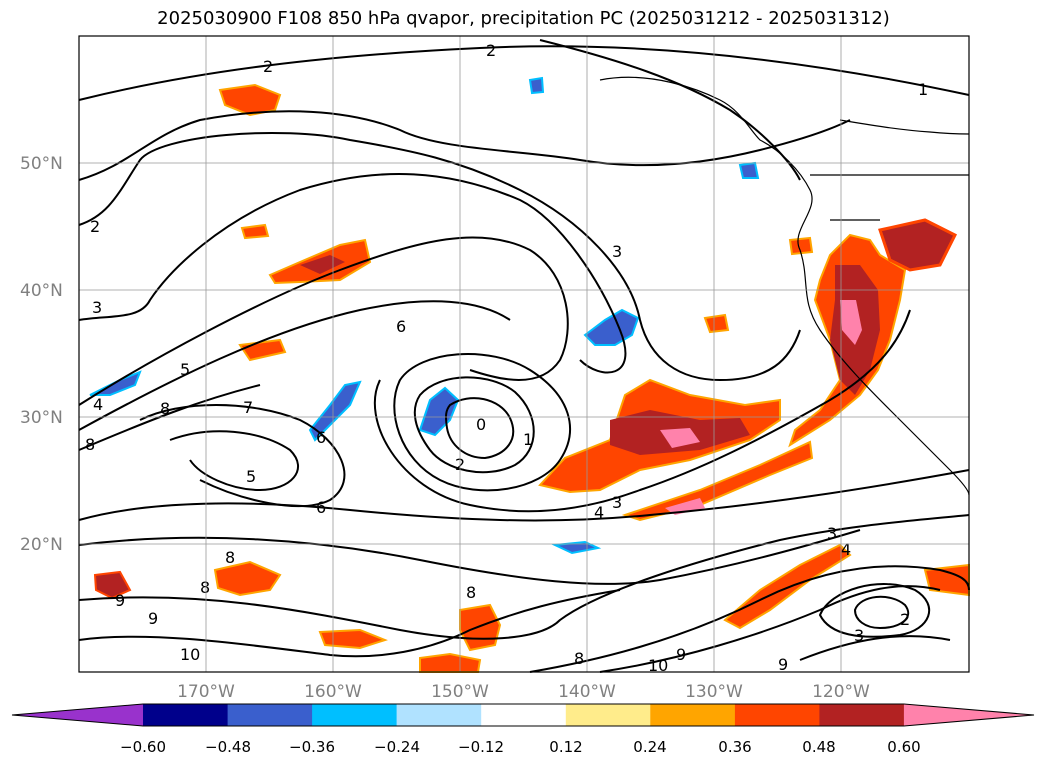 The height and width of the screenshot is (765, 1047). Describe the element at coordinates (587, 692) in the screenshot. I see `lon-label-140w: 140°W` at that location.